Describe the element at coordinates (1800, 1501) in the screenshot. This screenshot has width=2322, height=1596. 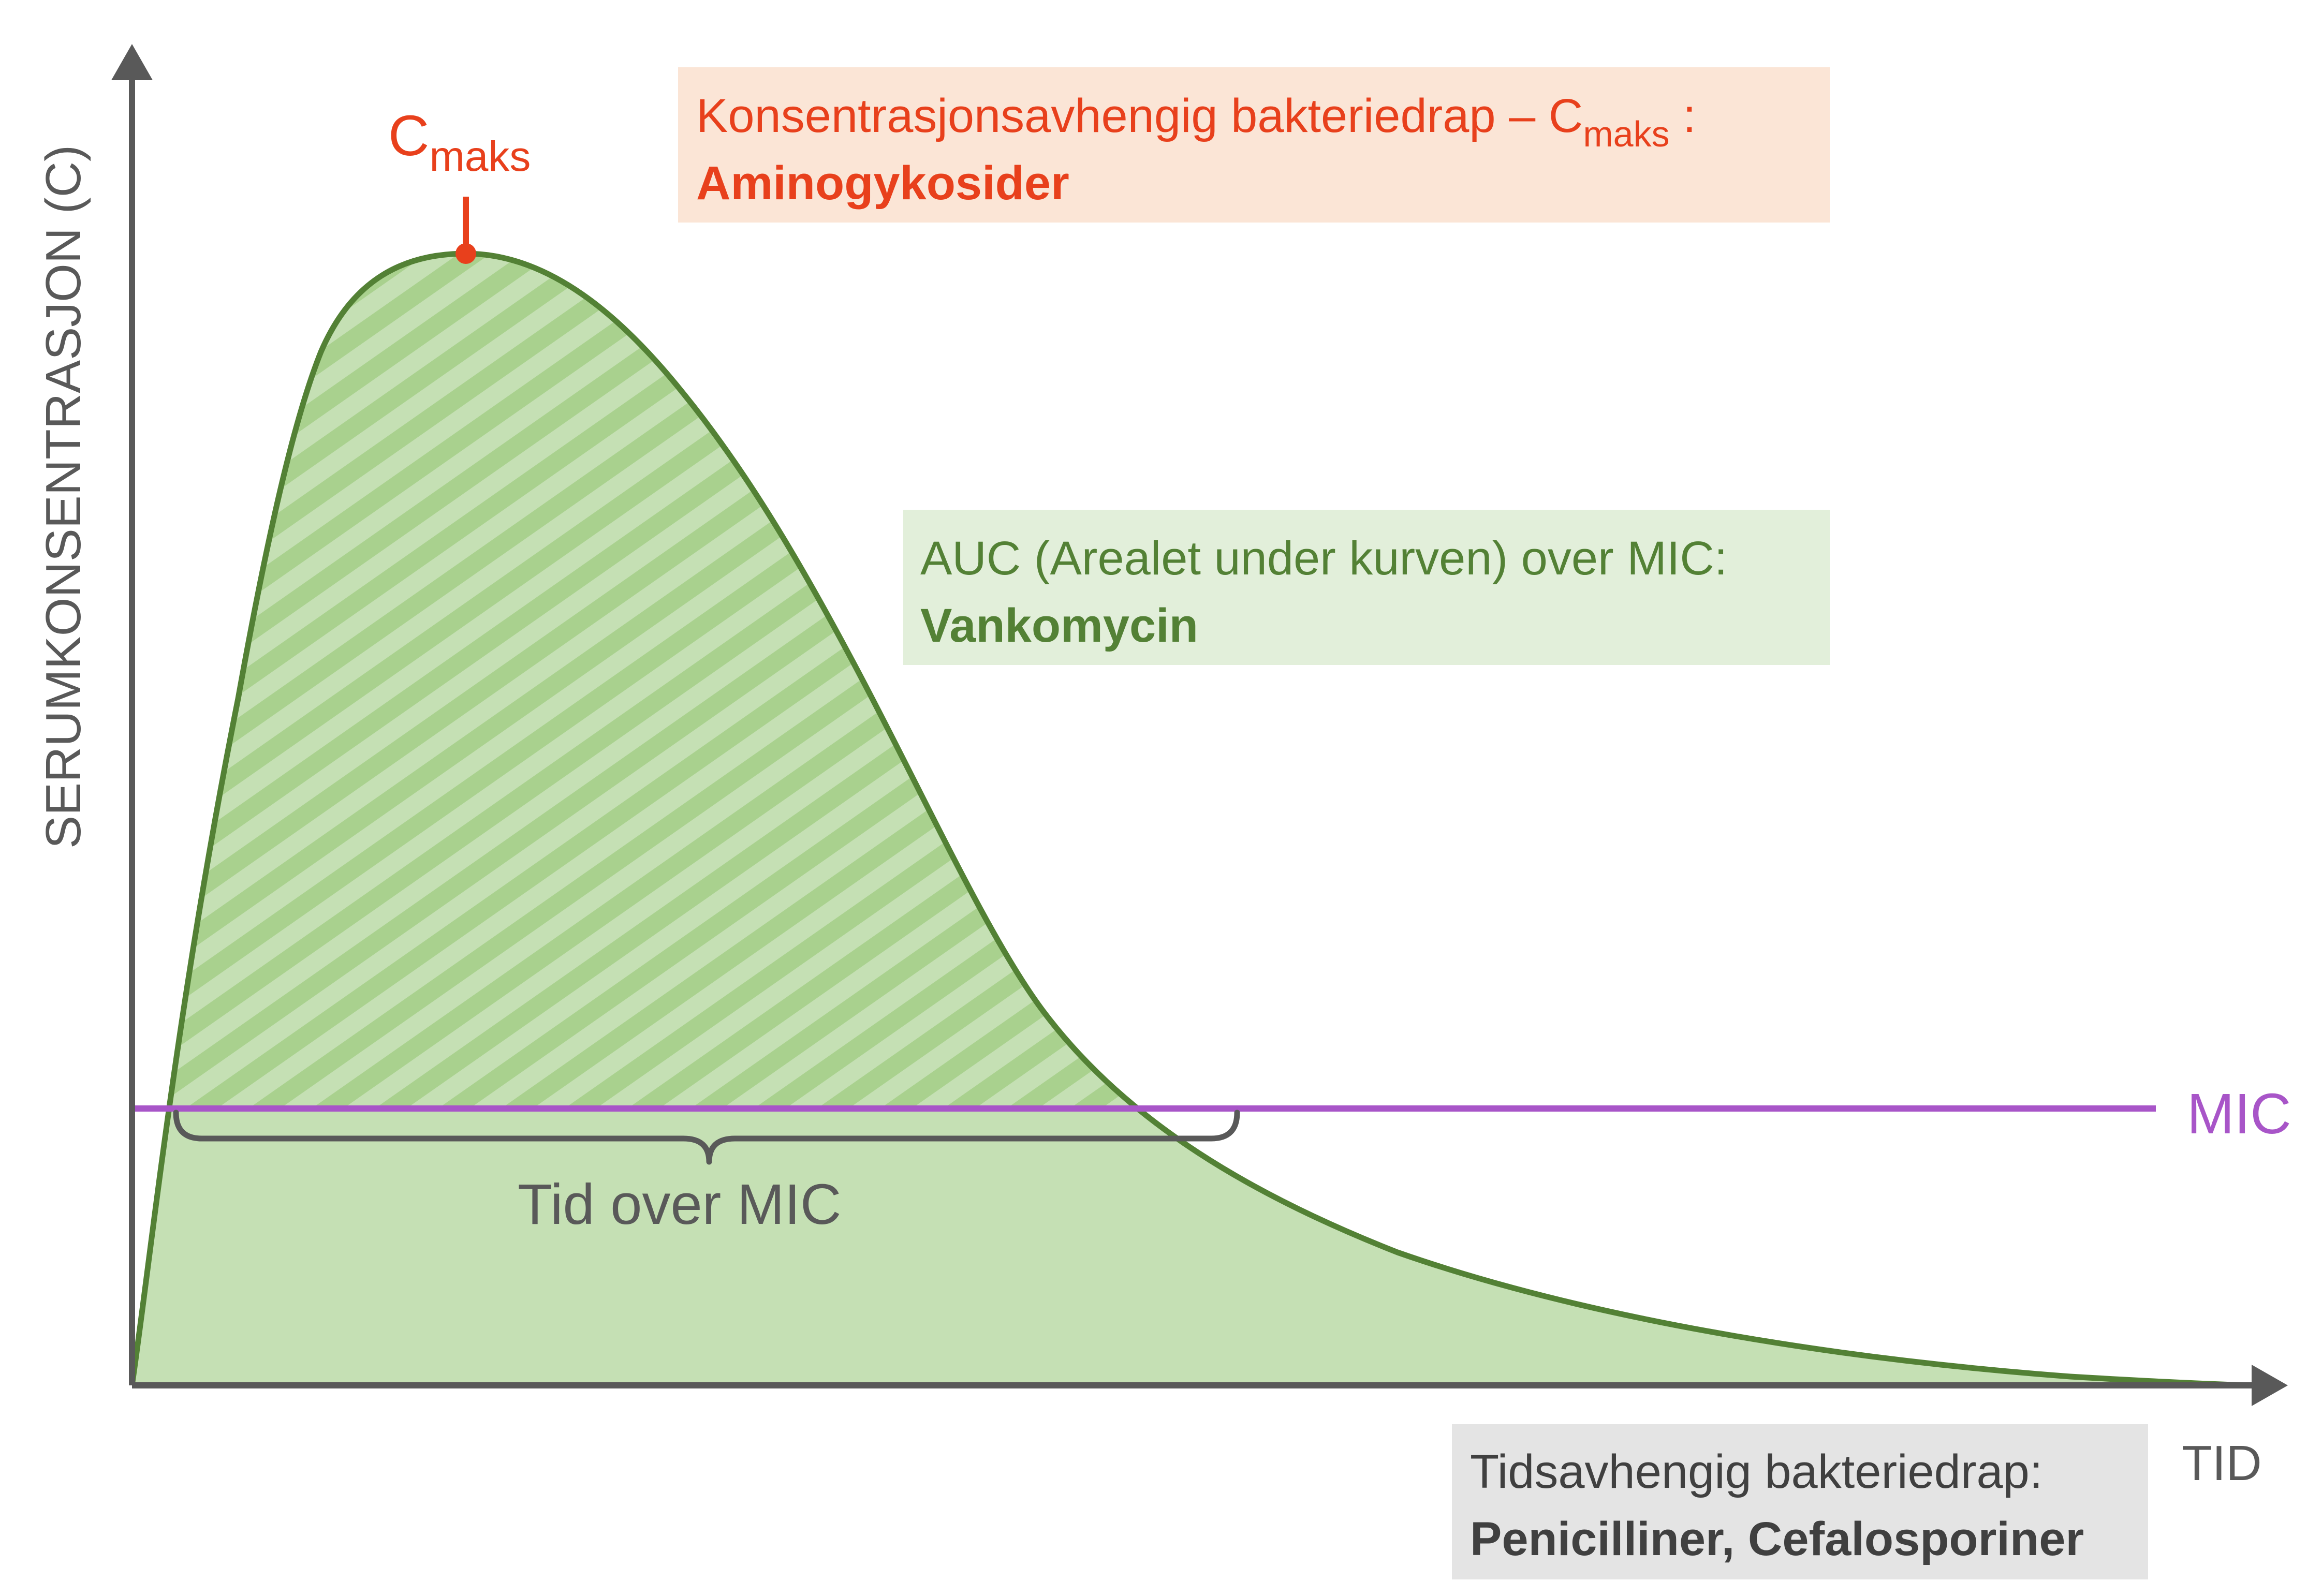
I see `time-callout-box` at that location.